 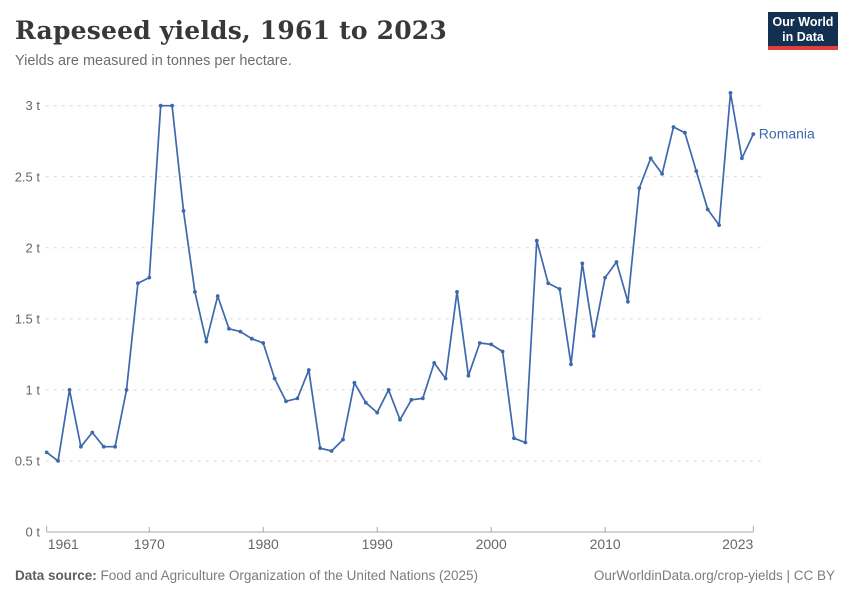 I want to click on owid-logo: Our World in Data, so click(x=803, y=31).